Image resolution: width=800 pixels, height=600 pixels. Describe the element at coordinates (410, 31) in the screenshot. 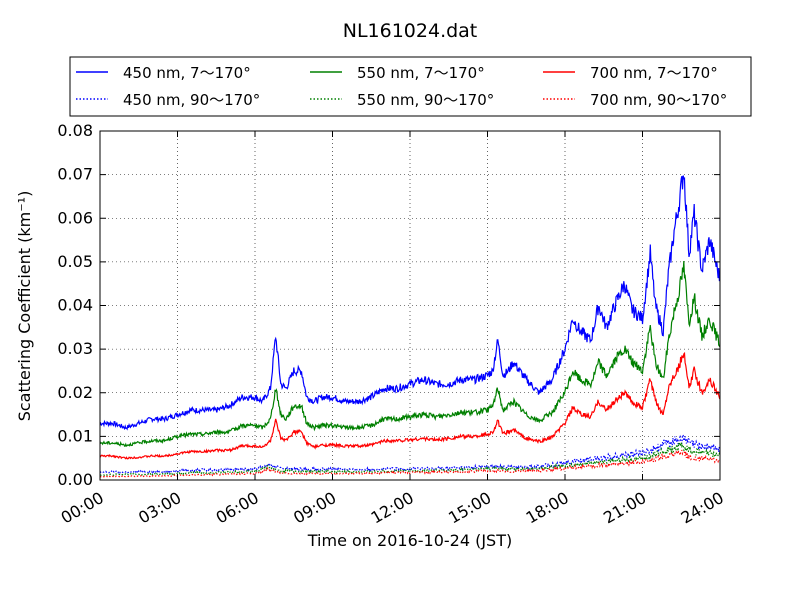

I see `chart-title: NL161024.dat` at that location.